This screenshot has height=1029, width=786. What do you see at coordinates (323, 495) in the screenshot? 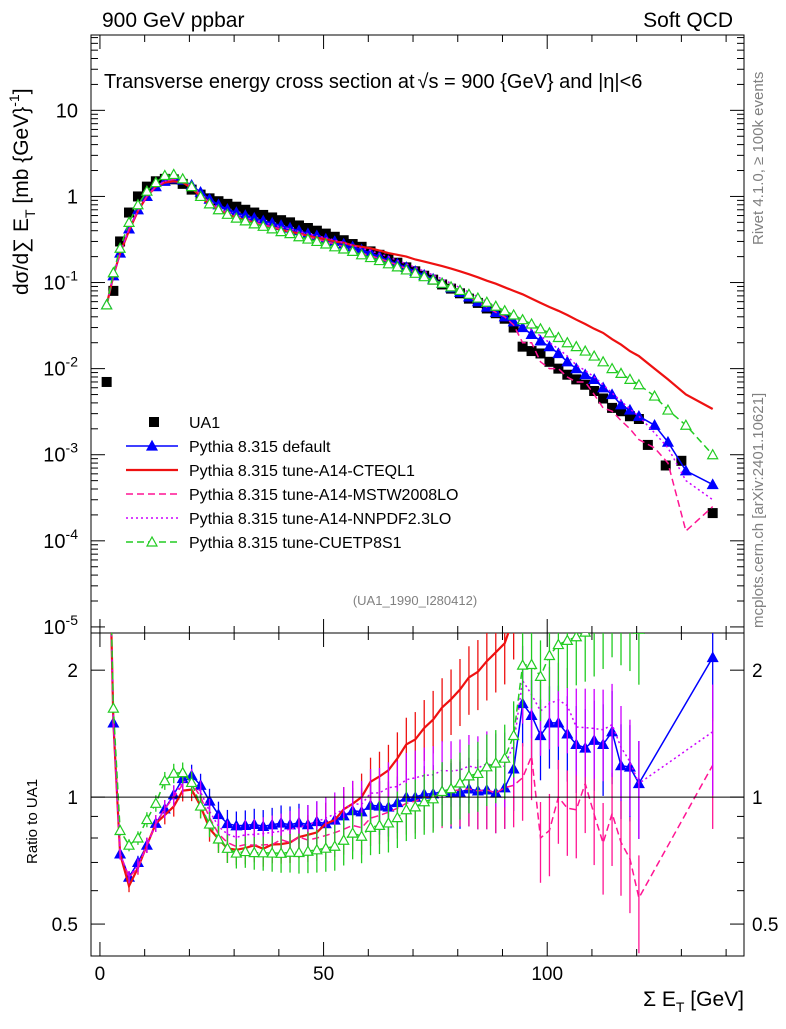
I see `legend-label-pythia-8-315-tune-a14-mstw2008lo: Pythia 8.315 tune-A14-MSTW2008LO` at bounding box center [323, 495].